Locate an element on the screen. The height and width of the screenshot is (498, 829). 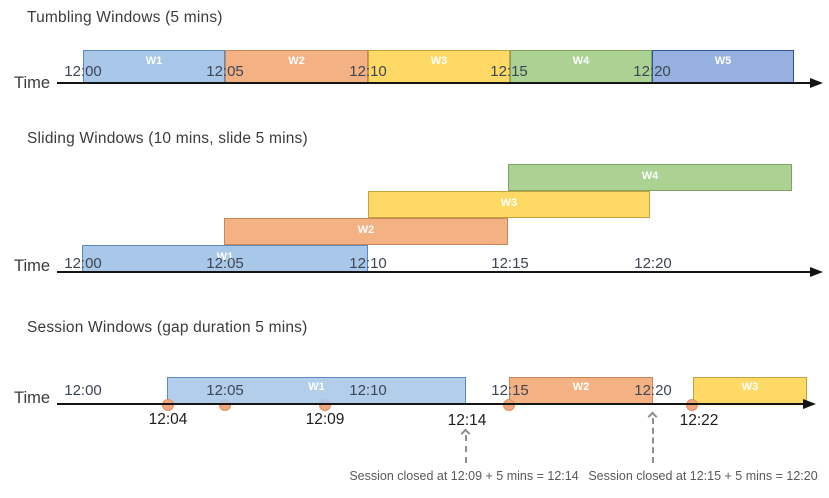
window-label: W5 is located at coordinates (723, 61).